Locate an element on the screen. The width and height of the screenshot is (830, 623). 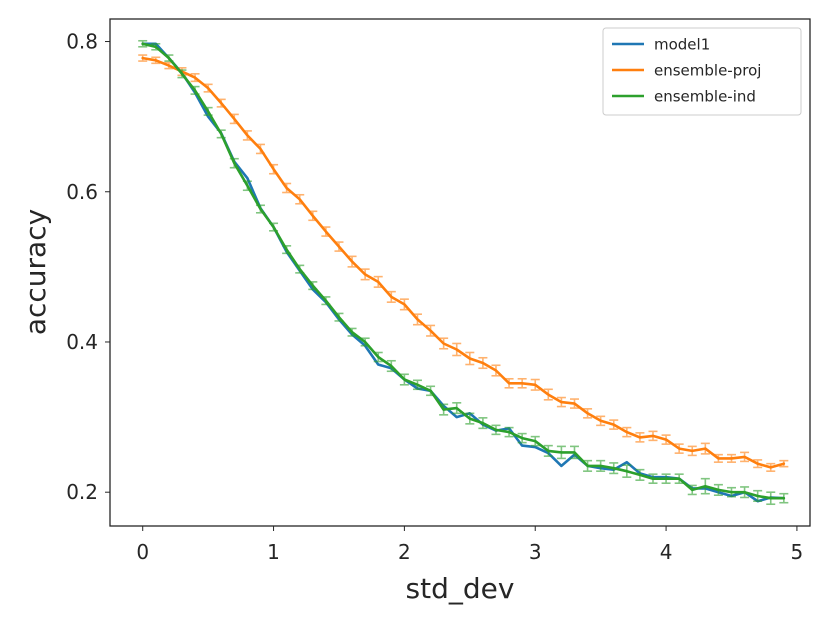
legend-label-ensemble-proj: ensemble-proj is located at coordinates (707, 71).